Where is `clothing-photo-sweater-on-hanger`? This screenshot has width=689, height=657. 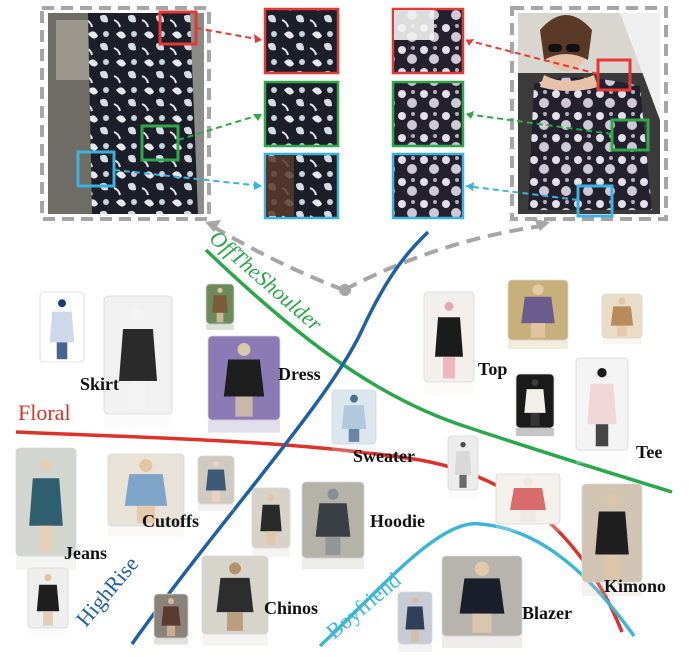 clothing-photo-sweater-on-hanger is located at coordinates (354, 421).